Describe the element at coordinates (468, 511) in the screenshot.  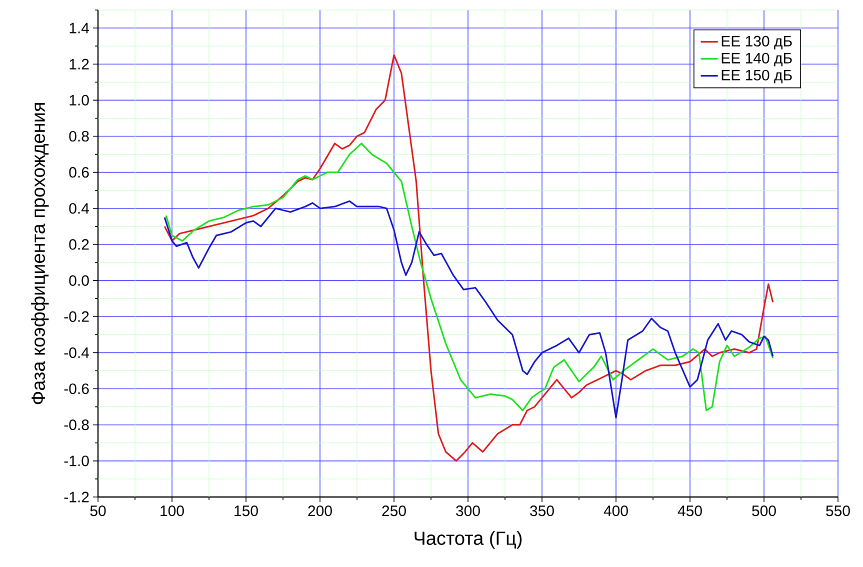
I see `x-tick-label: 300` at that location.